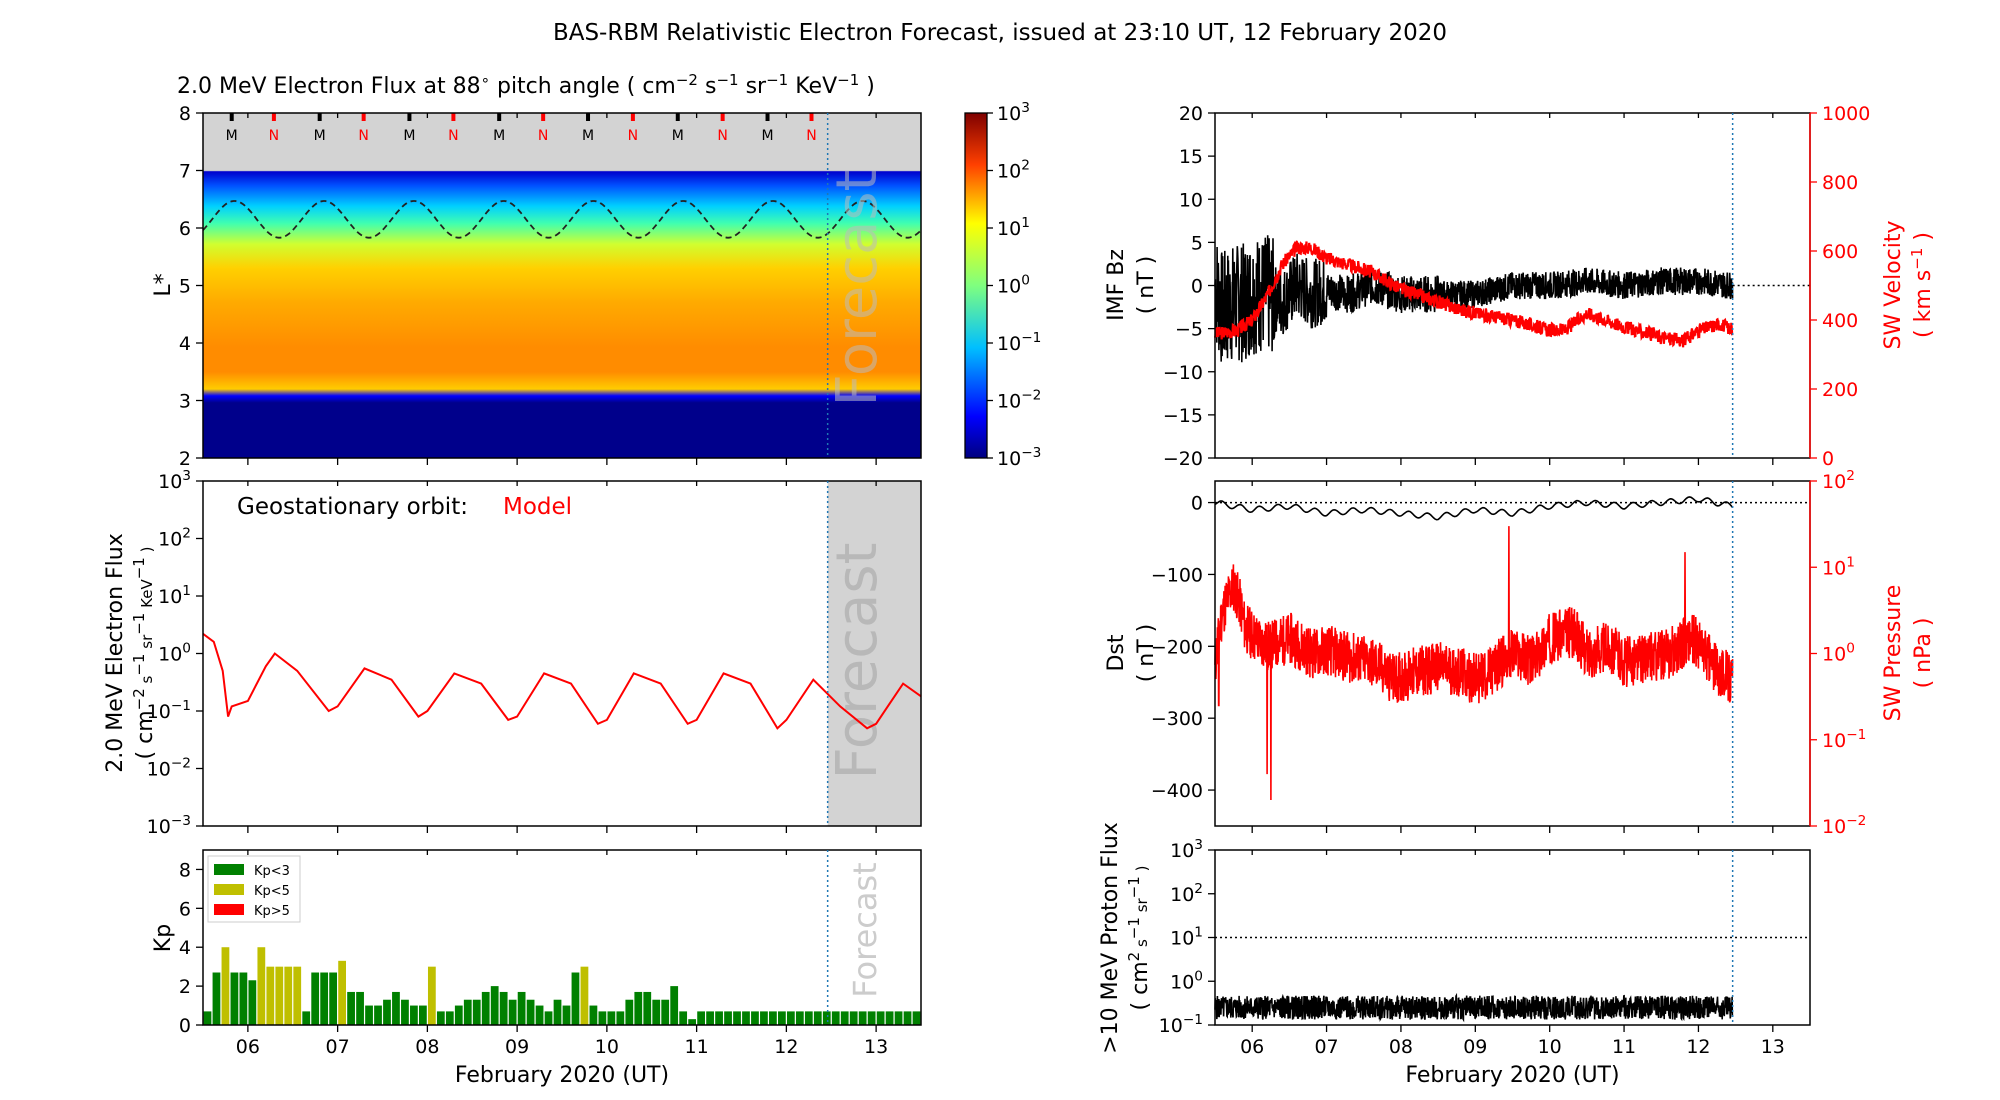 This screenshot has height=1100, width=2000. I want to click on map-ylabel: L*, so click(163, 284).